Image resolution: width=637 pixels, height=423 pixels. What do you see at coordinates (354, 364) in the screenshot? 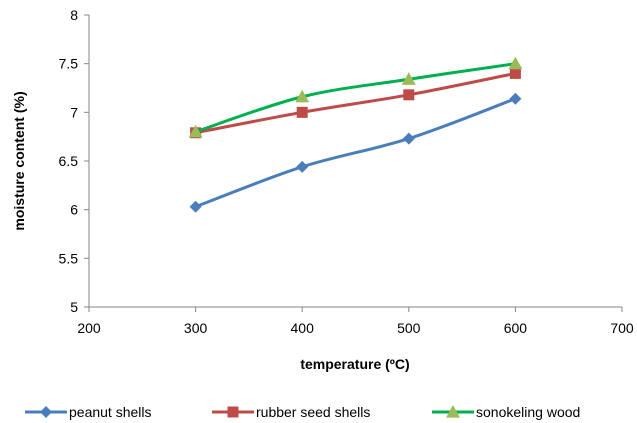
I see `x-axis-title: temperature (ºC)` at bounding box center [354, 364].